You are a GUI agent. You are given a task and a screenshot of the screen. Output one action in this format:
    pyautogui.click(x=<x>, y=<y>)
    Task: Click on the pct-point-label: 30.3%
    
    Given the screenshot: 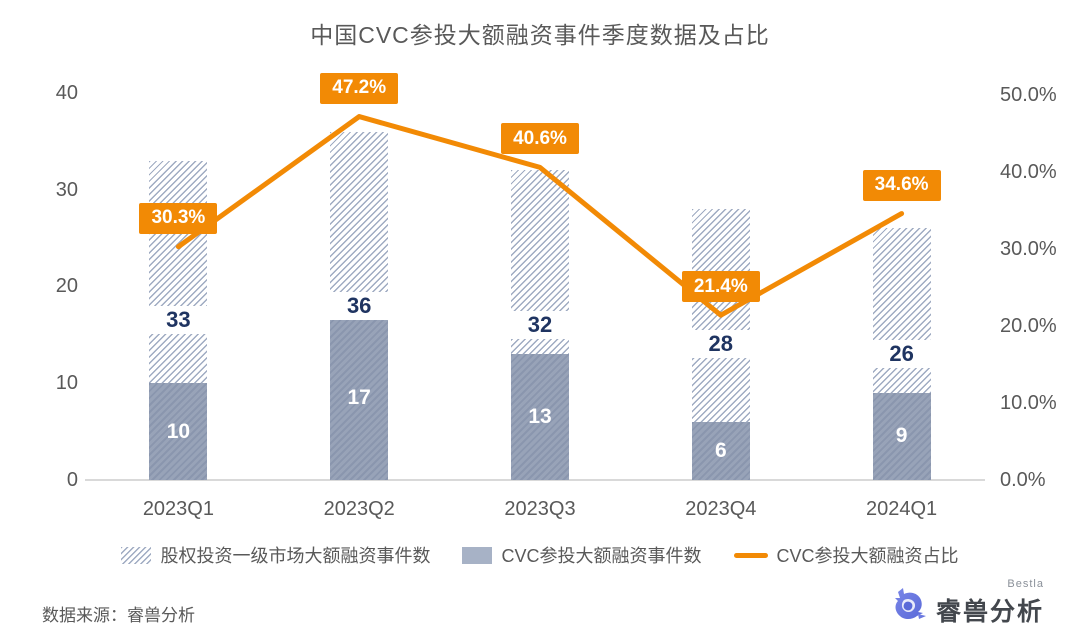 What is the action you would take?
    pyautogui.click(x=178, y=218)
    